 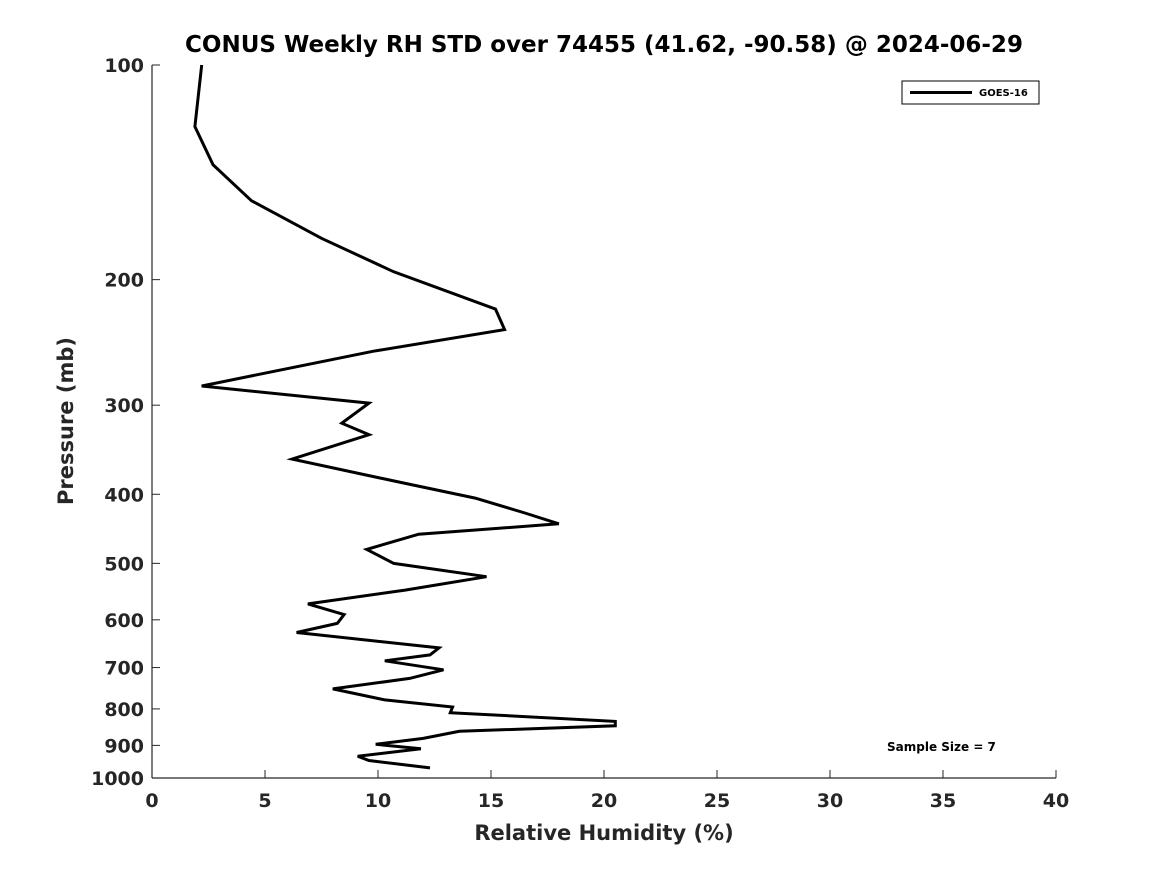 I want to click on y-tick-label: 400, so click(x=124, y=495).